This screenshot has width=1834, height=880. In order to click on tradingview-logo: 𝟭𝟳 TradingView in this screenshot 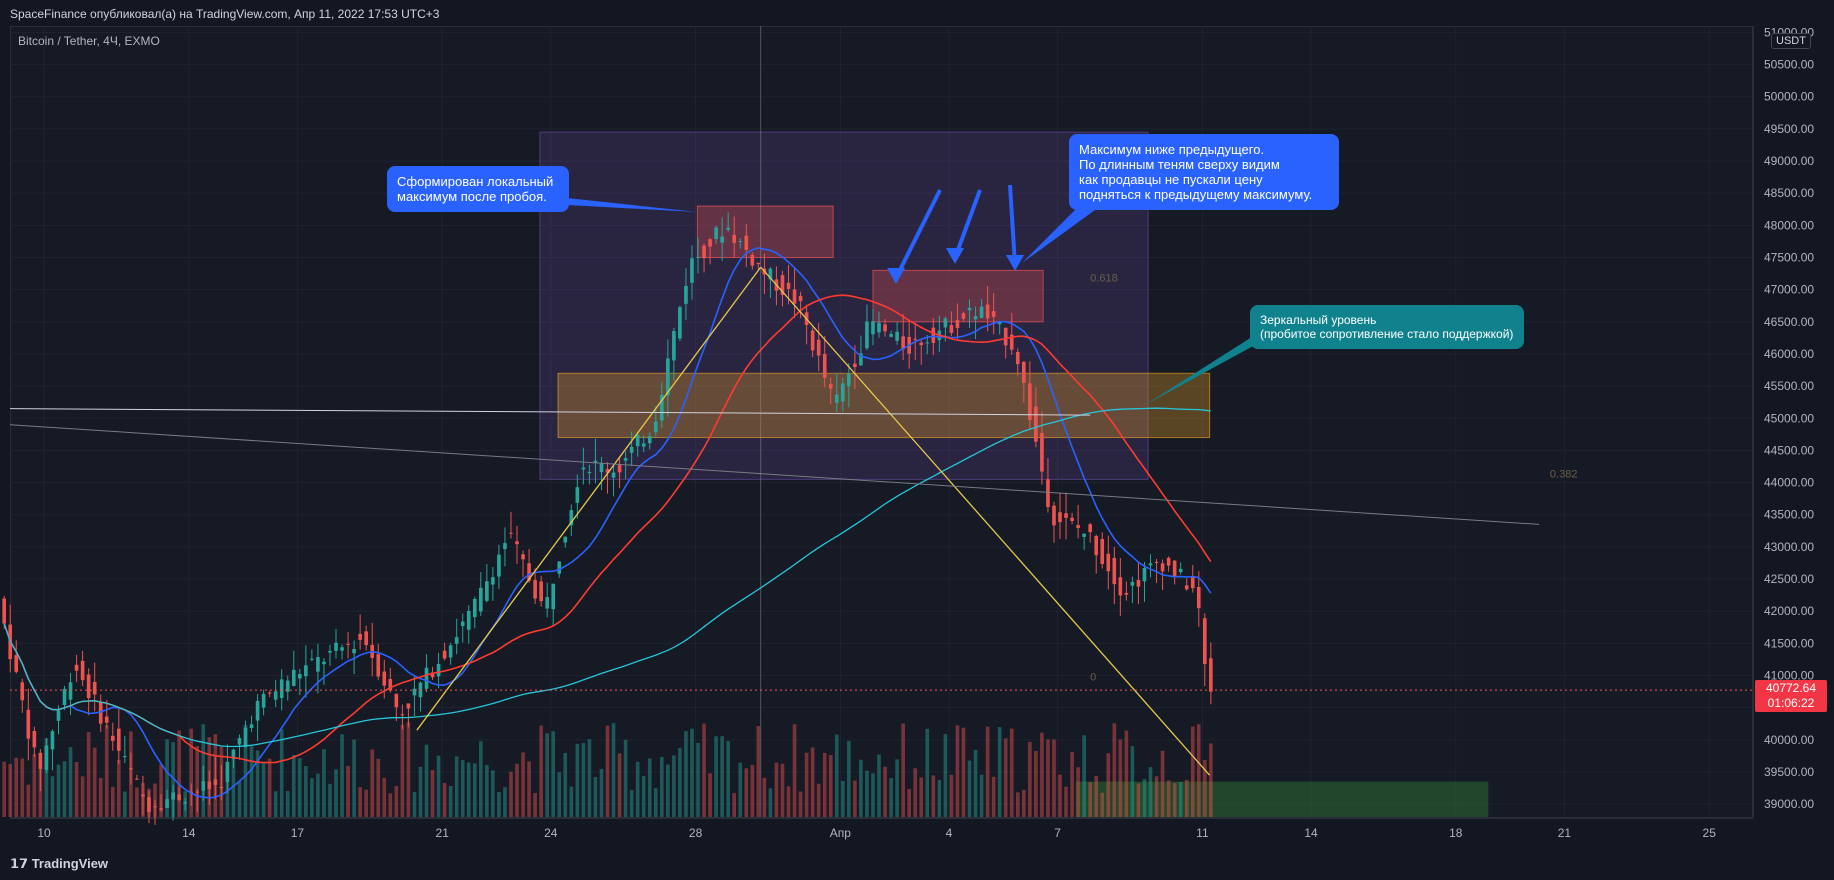, I will do `click(59, 864)`.